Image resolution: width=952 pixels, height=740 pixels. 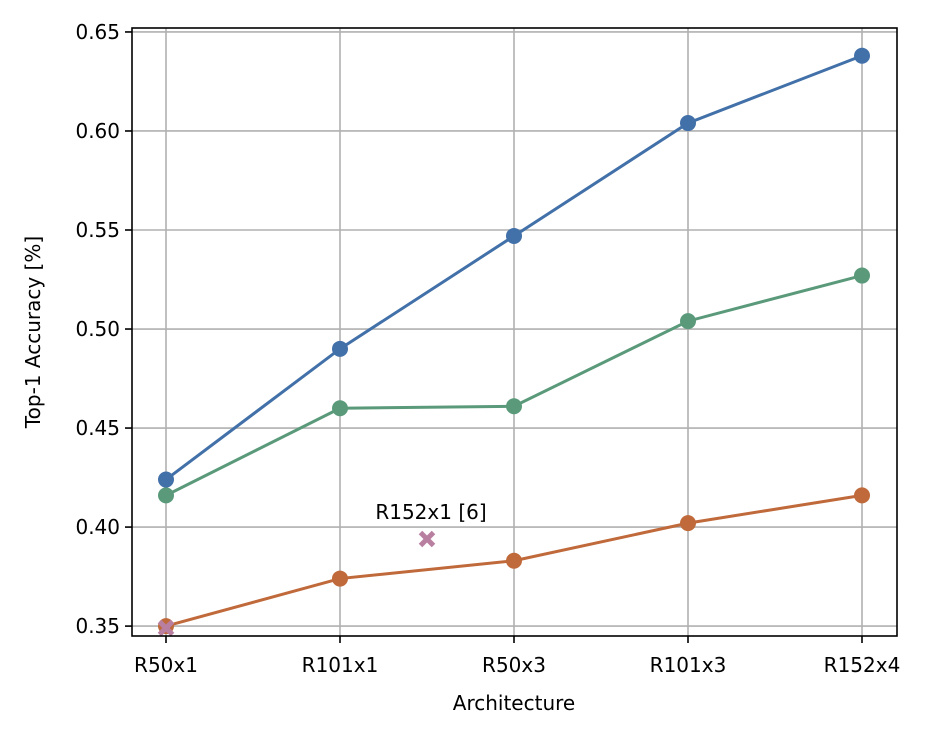 What do you see at coordinates (166, 665) in the screenshot?
I see `x-tick-label: R50x1` at bounding box center [166, 665].